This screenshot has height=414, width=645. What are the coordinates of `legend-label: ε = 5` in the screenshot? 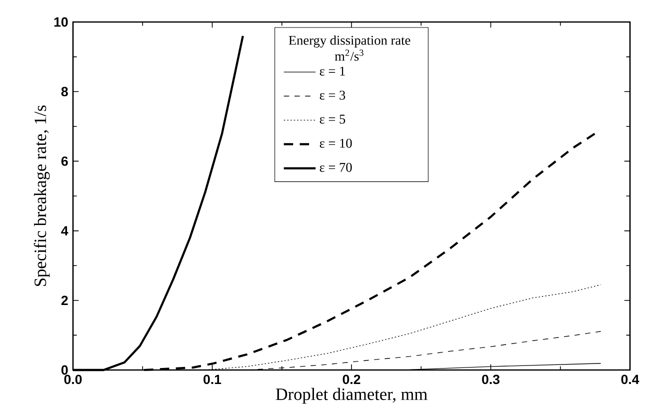 It's located at (333, 119).